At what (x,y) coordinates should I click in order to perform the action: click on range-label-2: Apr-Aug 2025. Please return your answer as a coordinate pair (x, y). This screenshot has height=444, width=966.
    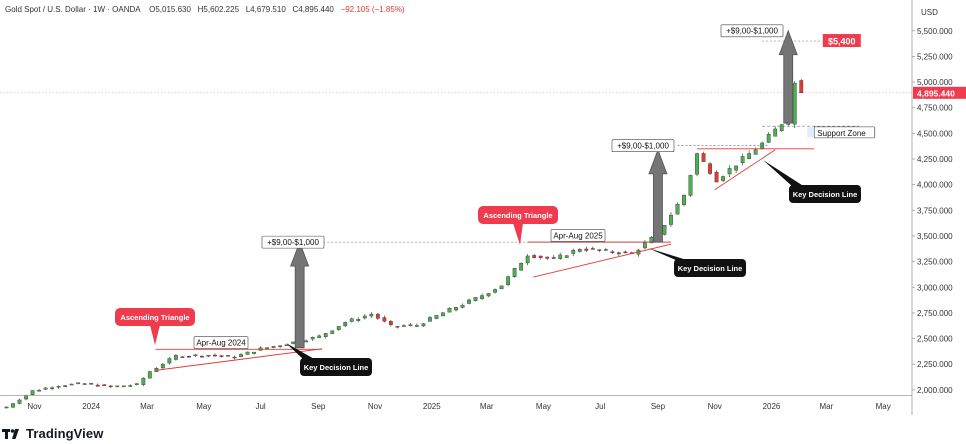
    Looking at the image, I should click on (578, 235).